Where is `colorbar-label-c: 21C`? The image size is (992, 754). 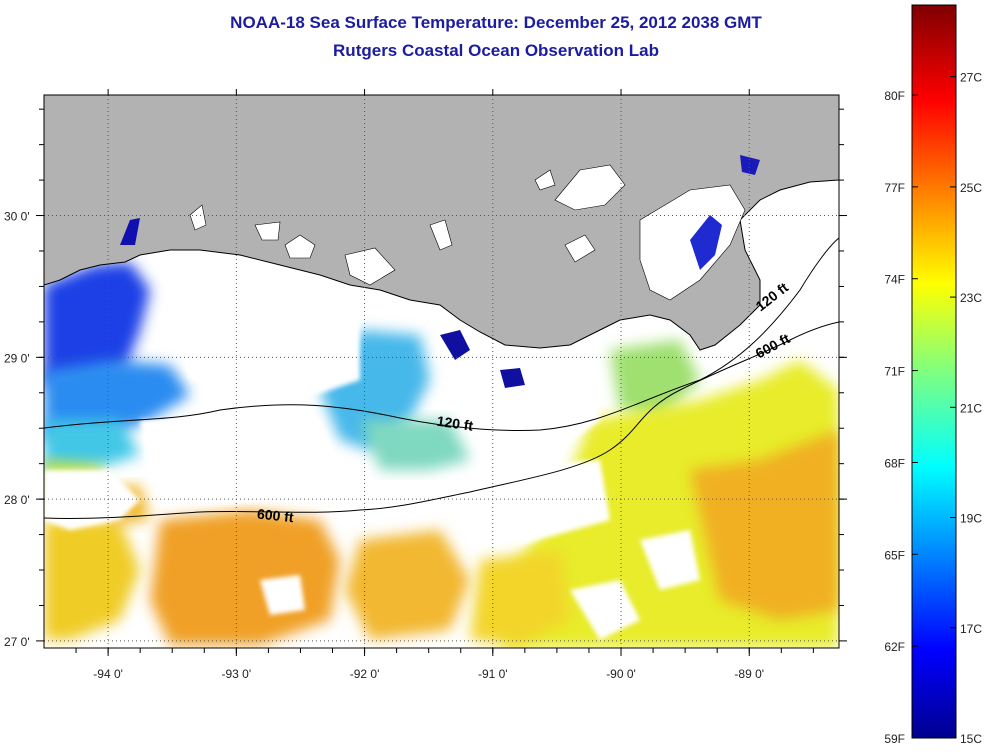 colorbar-label-c: 21C is located at coordinates (971, 408).